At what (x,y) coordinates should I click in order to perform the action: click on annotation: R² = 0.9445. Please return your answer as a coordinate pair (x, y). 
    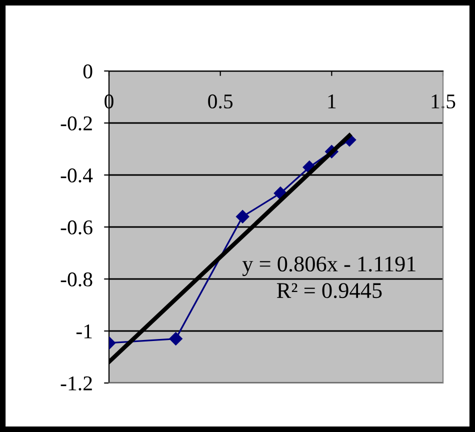
    Looking at the image, I should click on (329, 290).